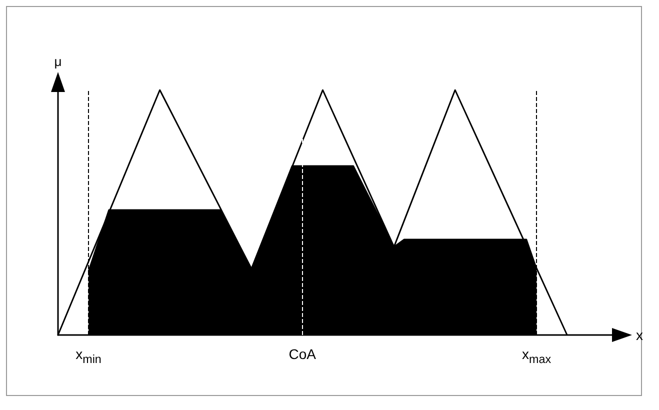 The width and height of the screenshot is (659, 410). Describe the element at coordinates (639, 335) in the screenshot. I see `x-axis-title: x` at that location.